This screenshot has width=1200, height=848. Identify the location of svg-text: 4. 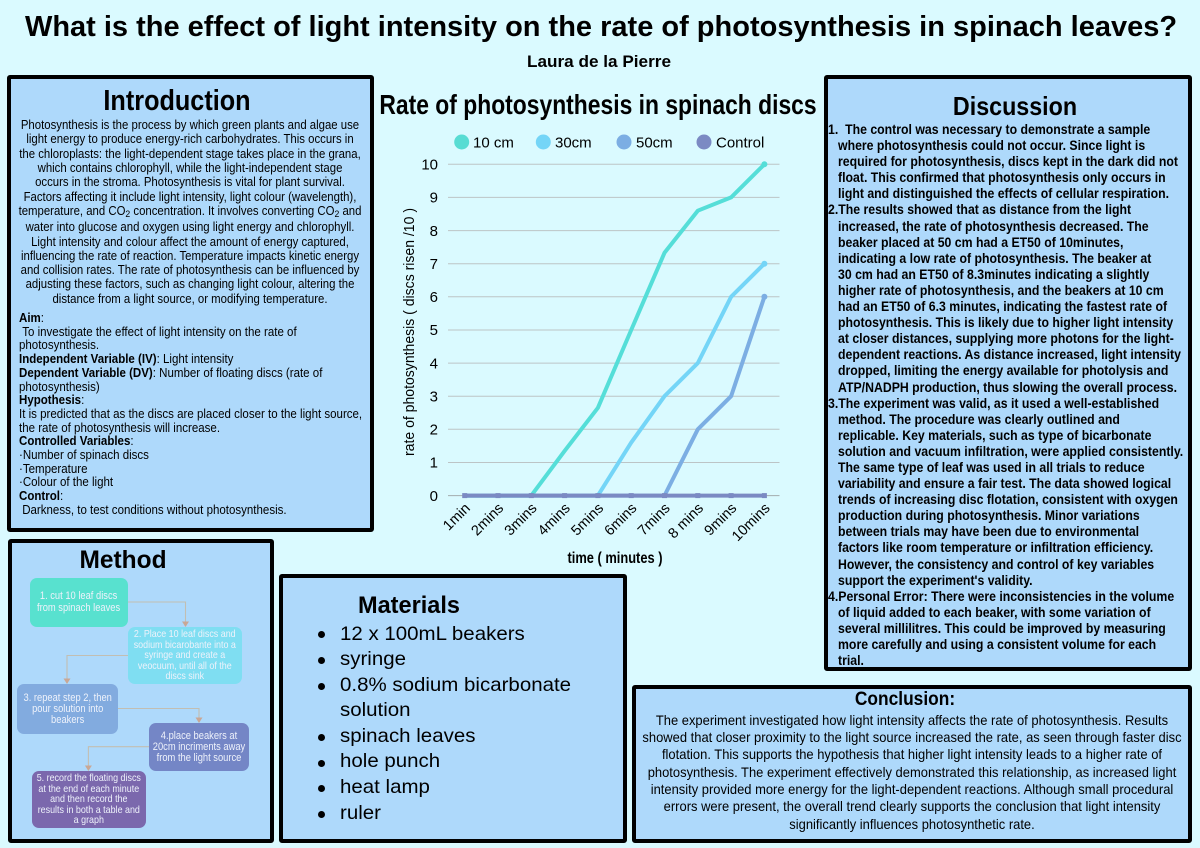
(434, 363).